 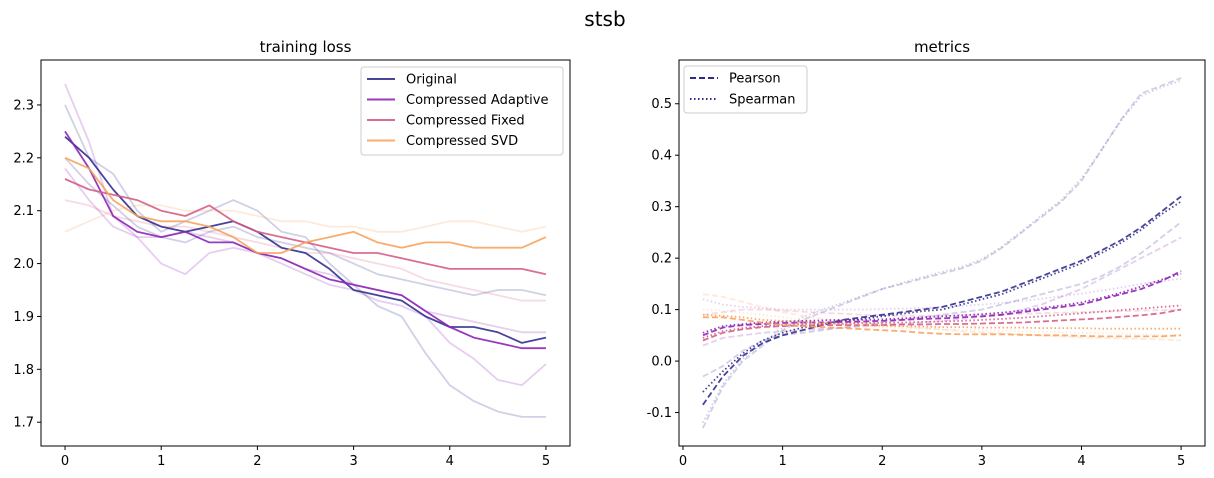 What do you see at coordinates (661, 362) in the screenshot?
I see `y-tick-label: 0.0` at bounding box center [661, 362].